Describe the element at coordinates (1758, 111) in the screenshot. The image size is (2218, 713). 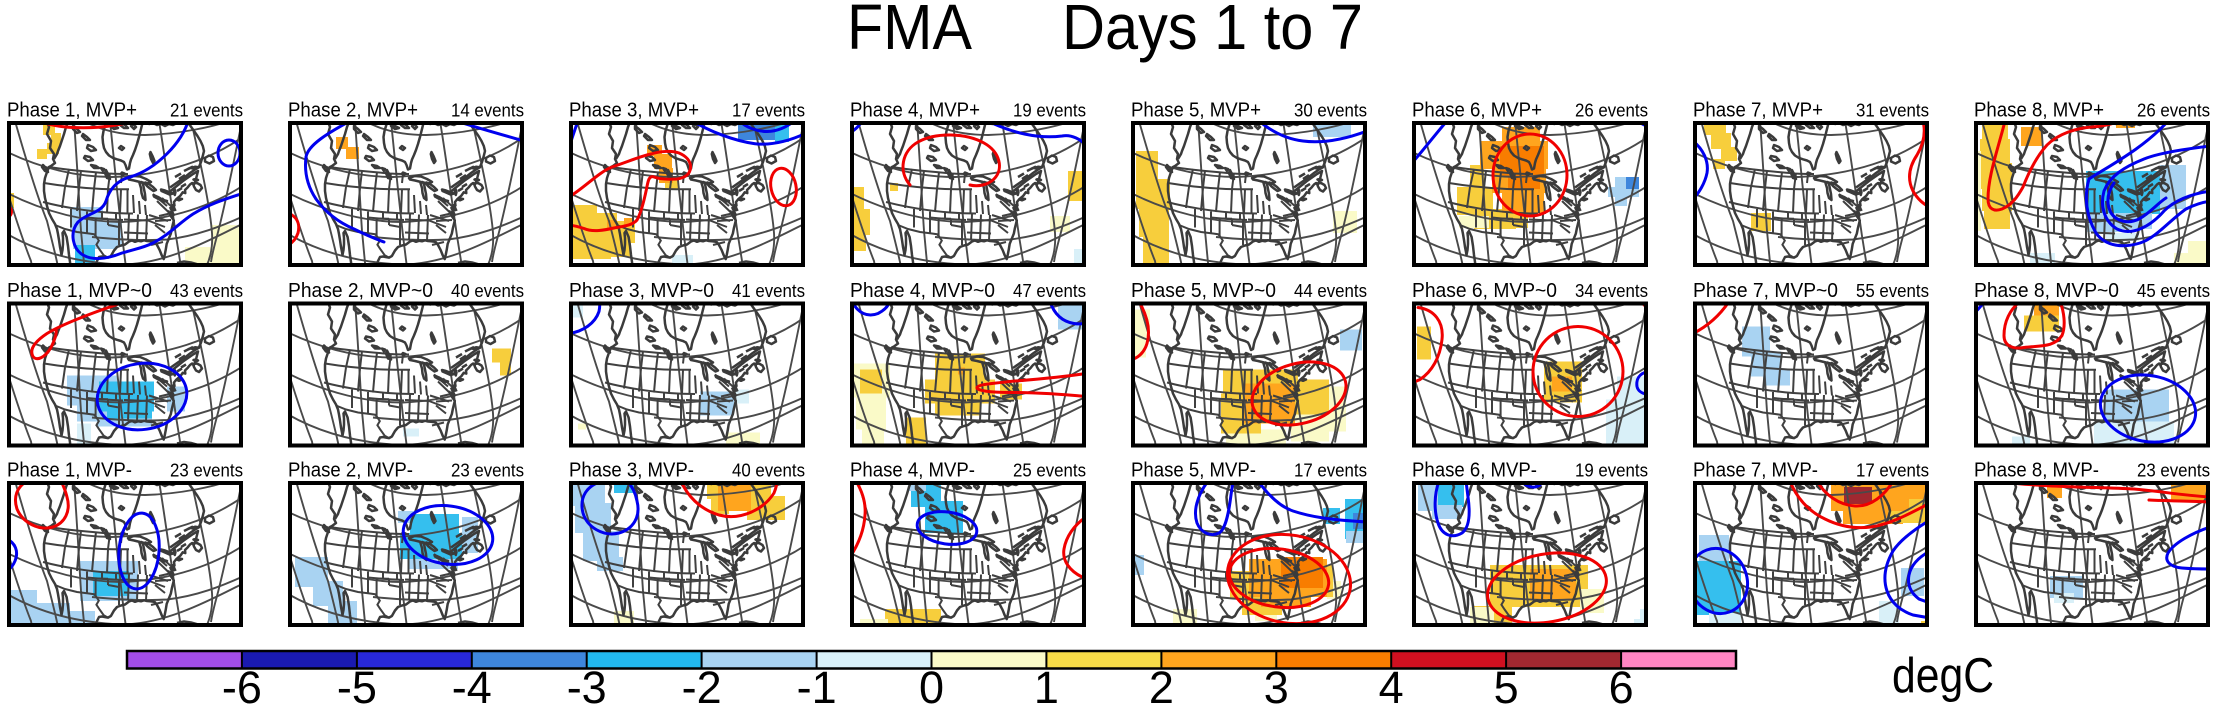
I see `svg-text: Phase 7, MVP+` at that location.